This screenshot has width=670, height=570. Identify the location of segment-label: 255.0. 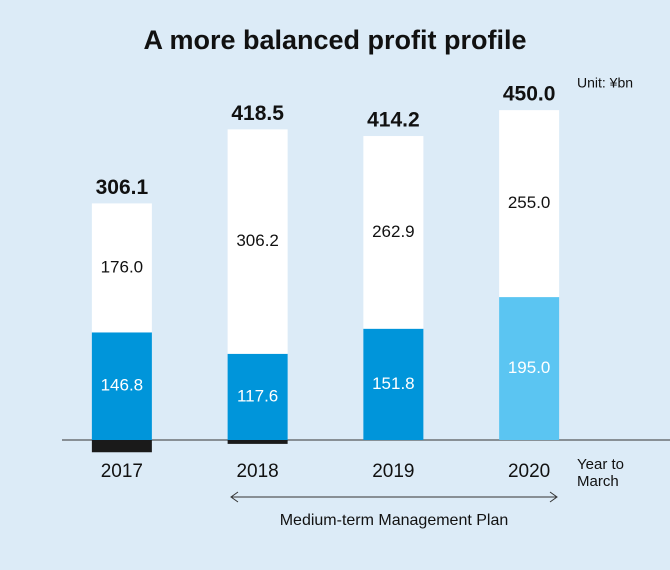
(529, 202).